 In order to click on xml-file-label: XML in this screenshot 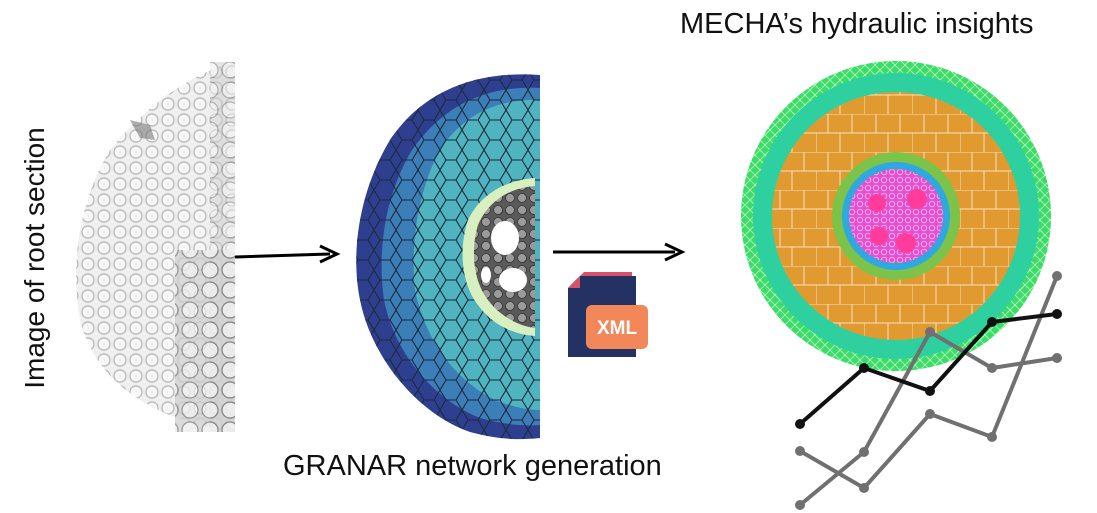, I will do `click(617, 328)`.